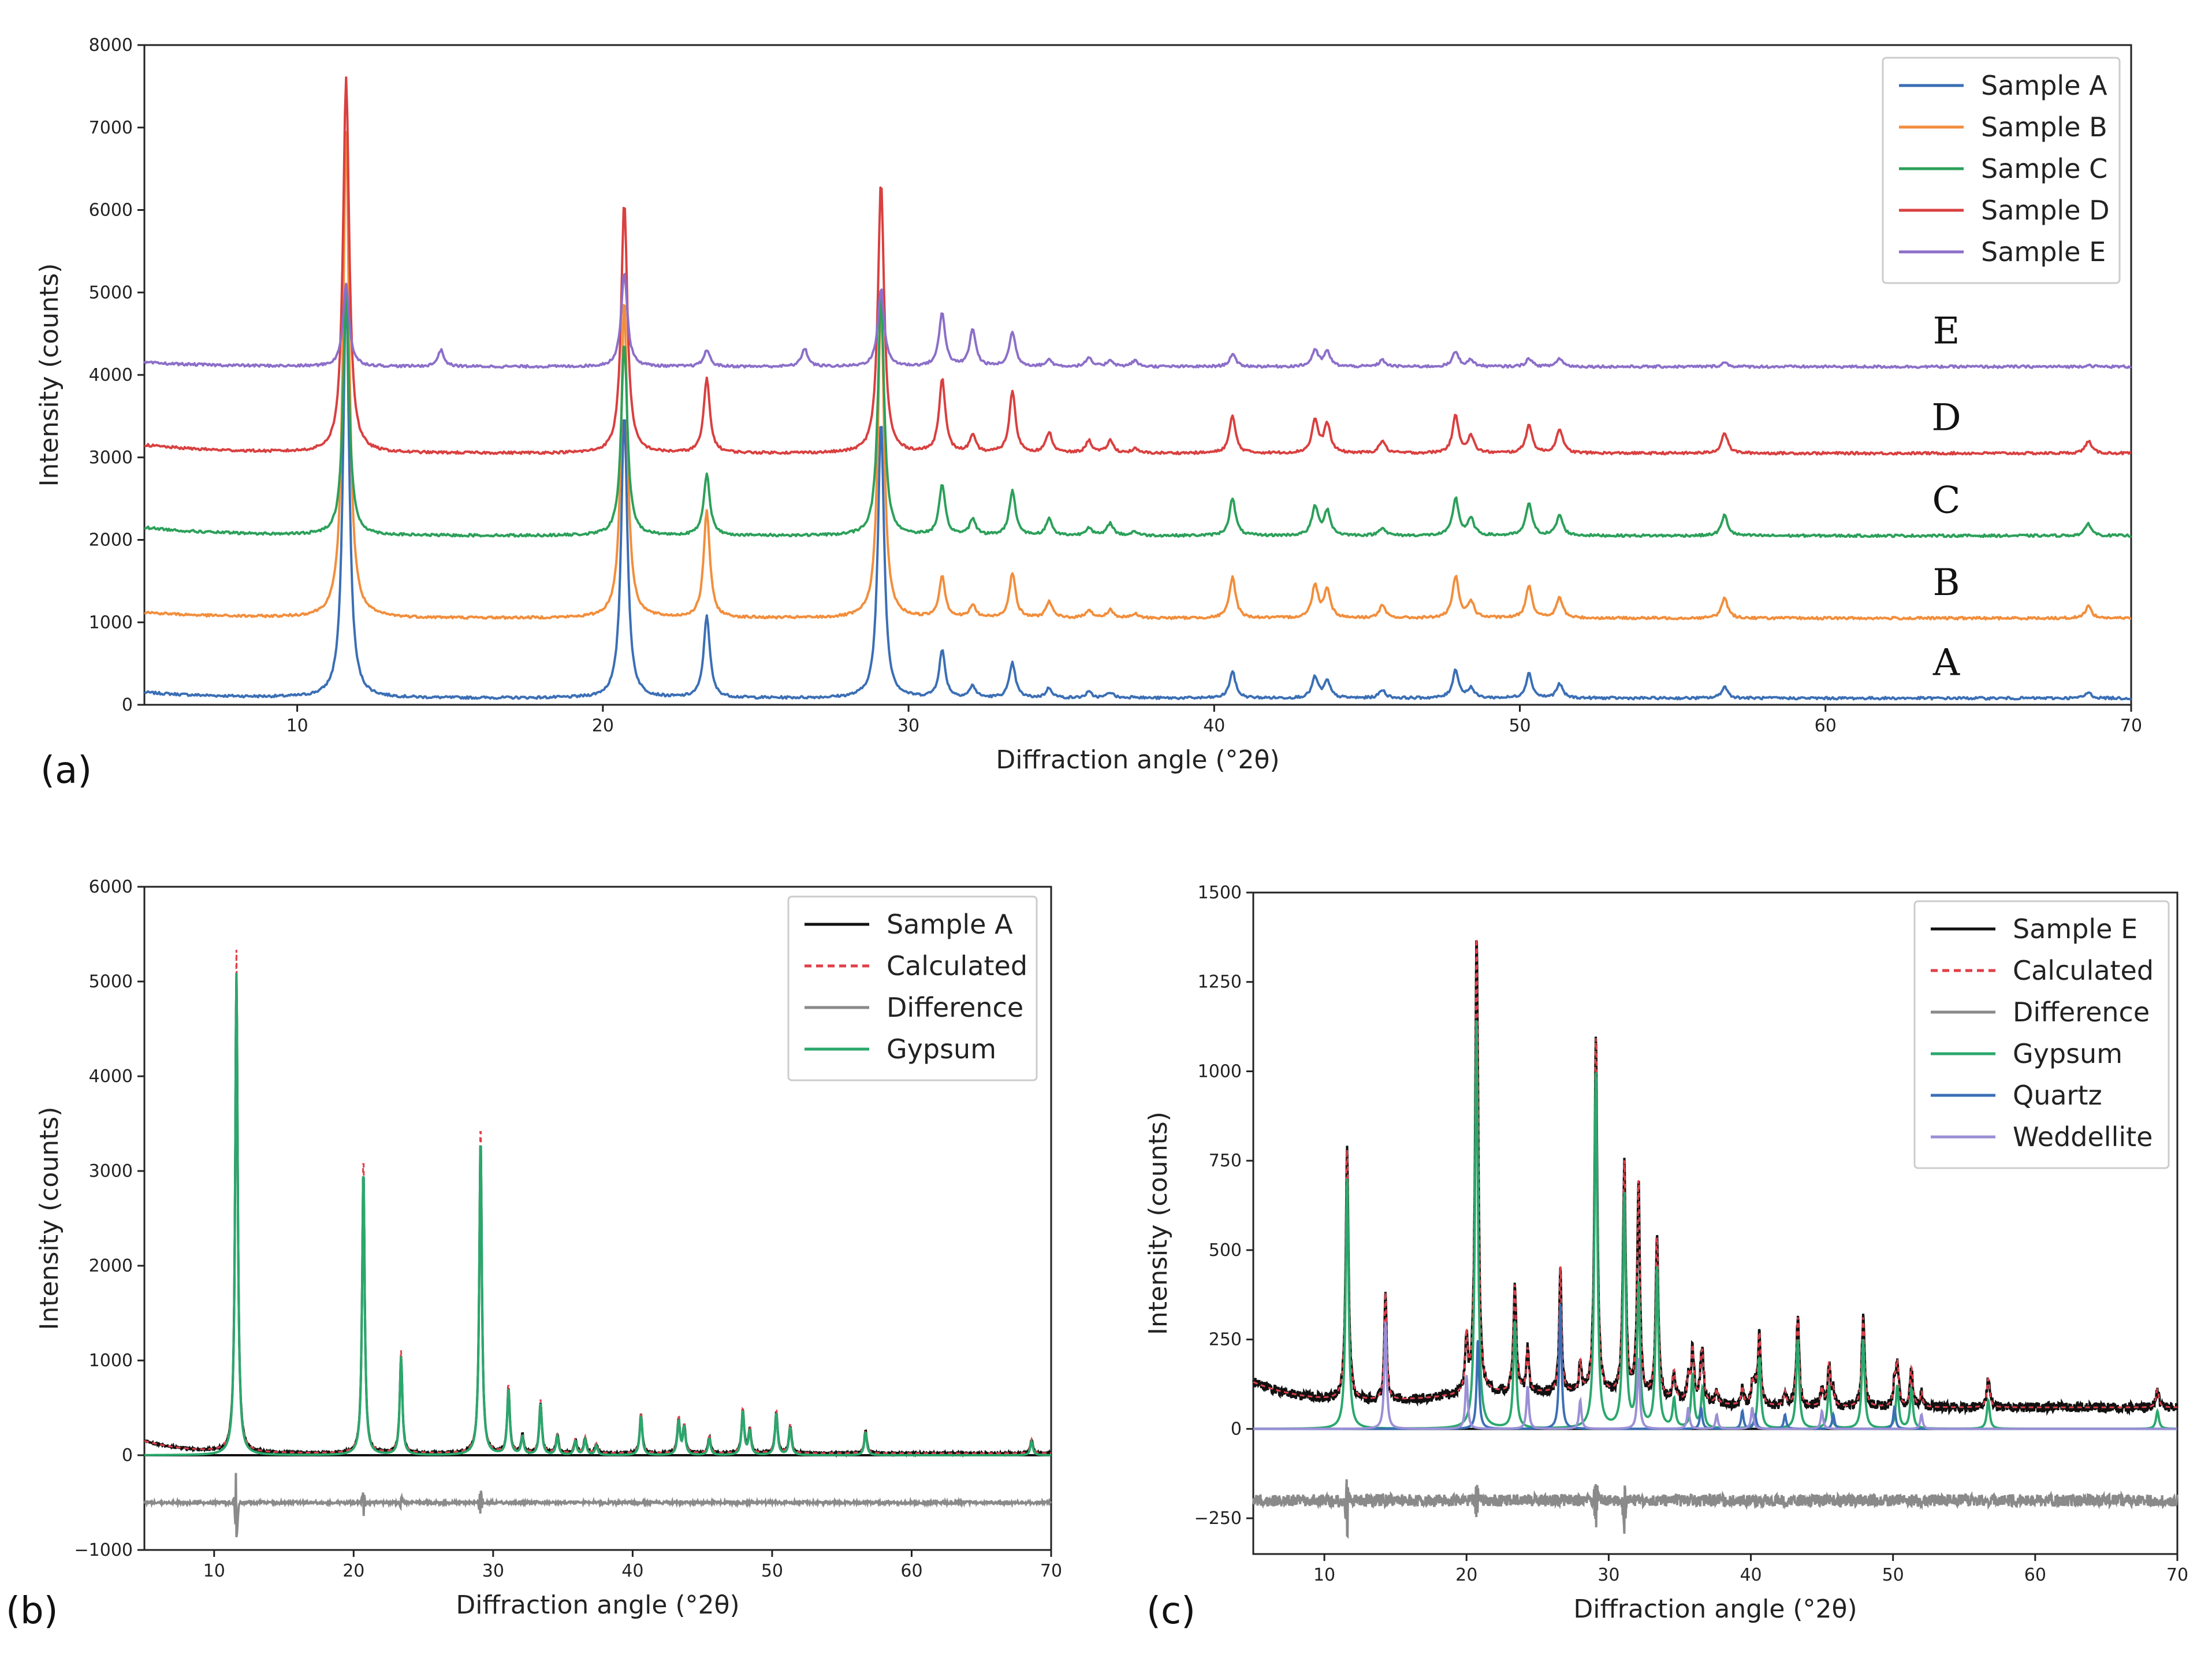 The height and width of the screenshot is (1658, 2212). I want to click on panel-b-difference-line, so click(597, 1505).